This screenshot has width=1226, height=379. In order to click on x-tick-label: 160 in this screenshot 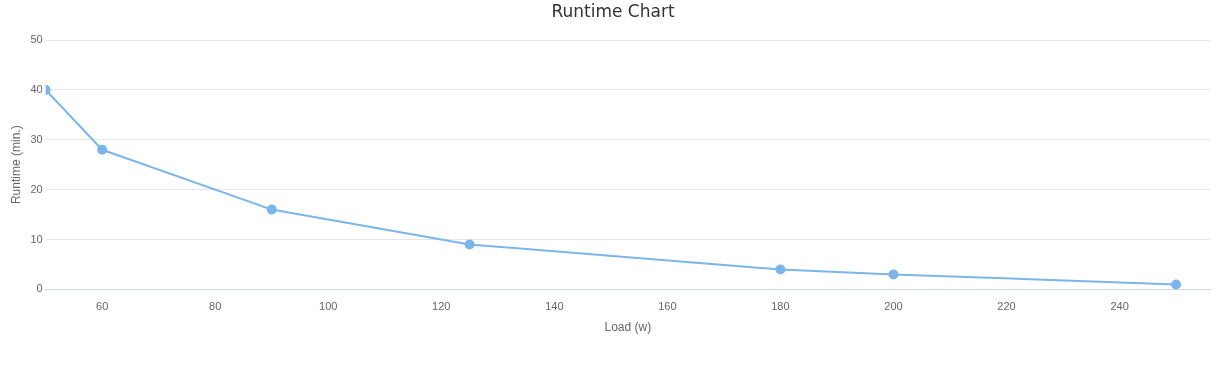, I will do `click(667, 306)`.